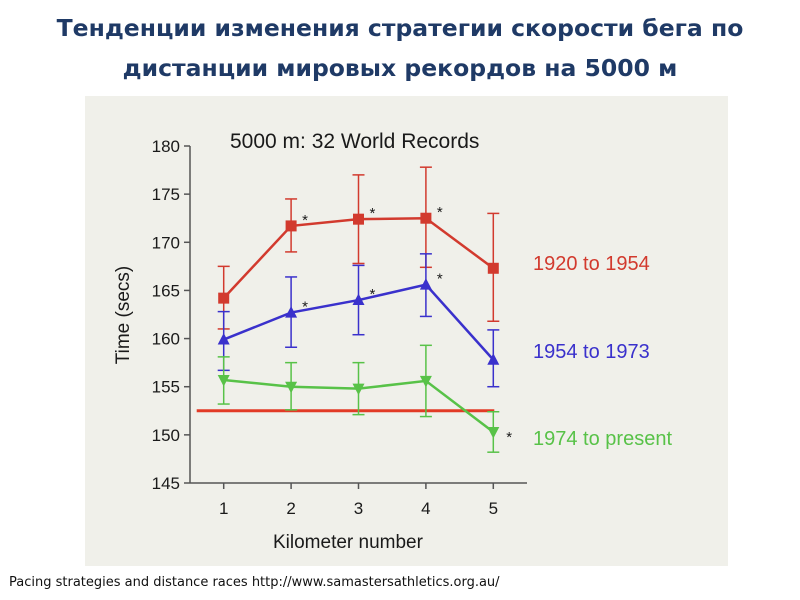 The height and width of the screenshot is (600, 800). Describe the element at coordinates (425, 508) in the screenshot. I see `x-tick-label: 4` at that location.